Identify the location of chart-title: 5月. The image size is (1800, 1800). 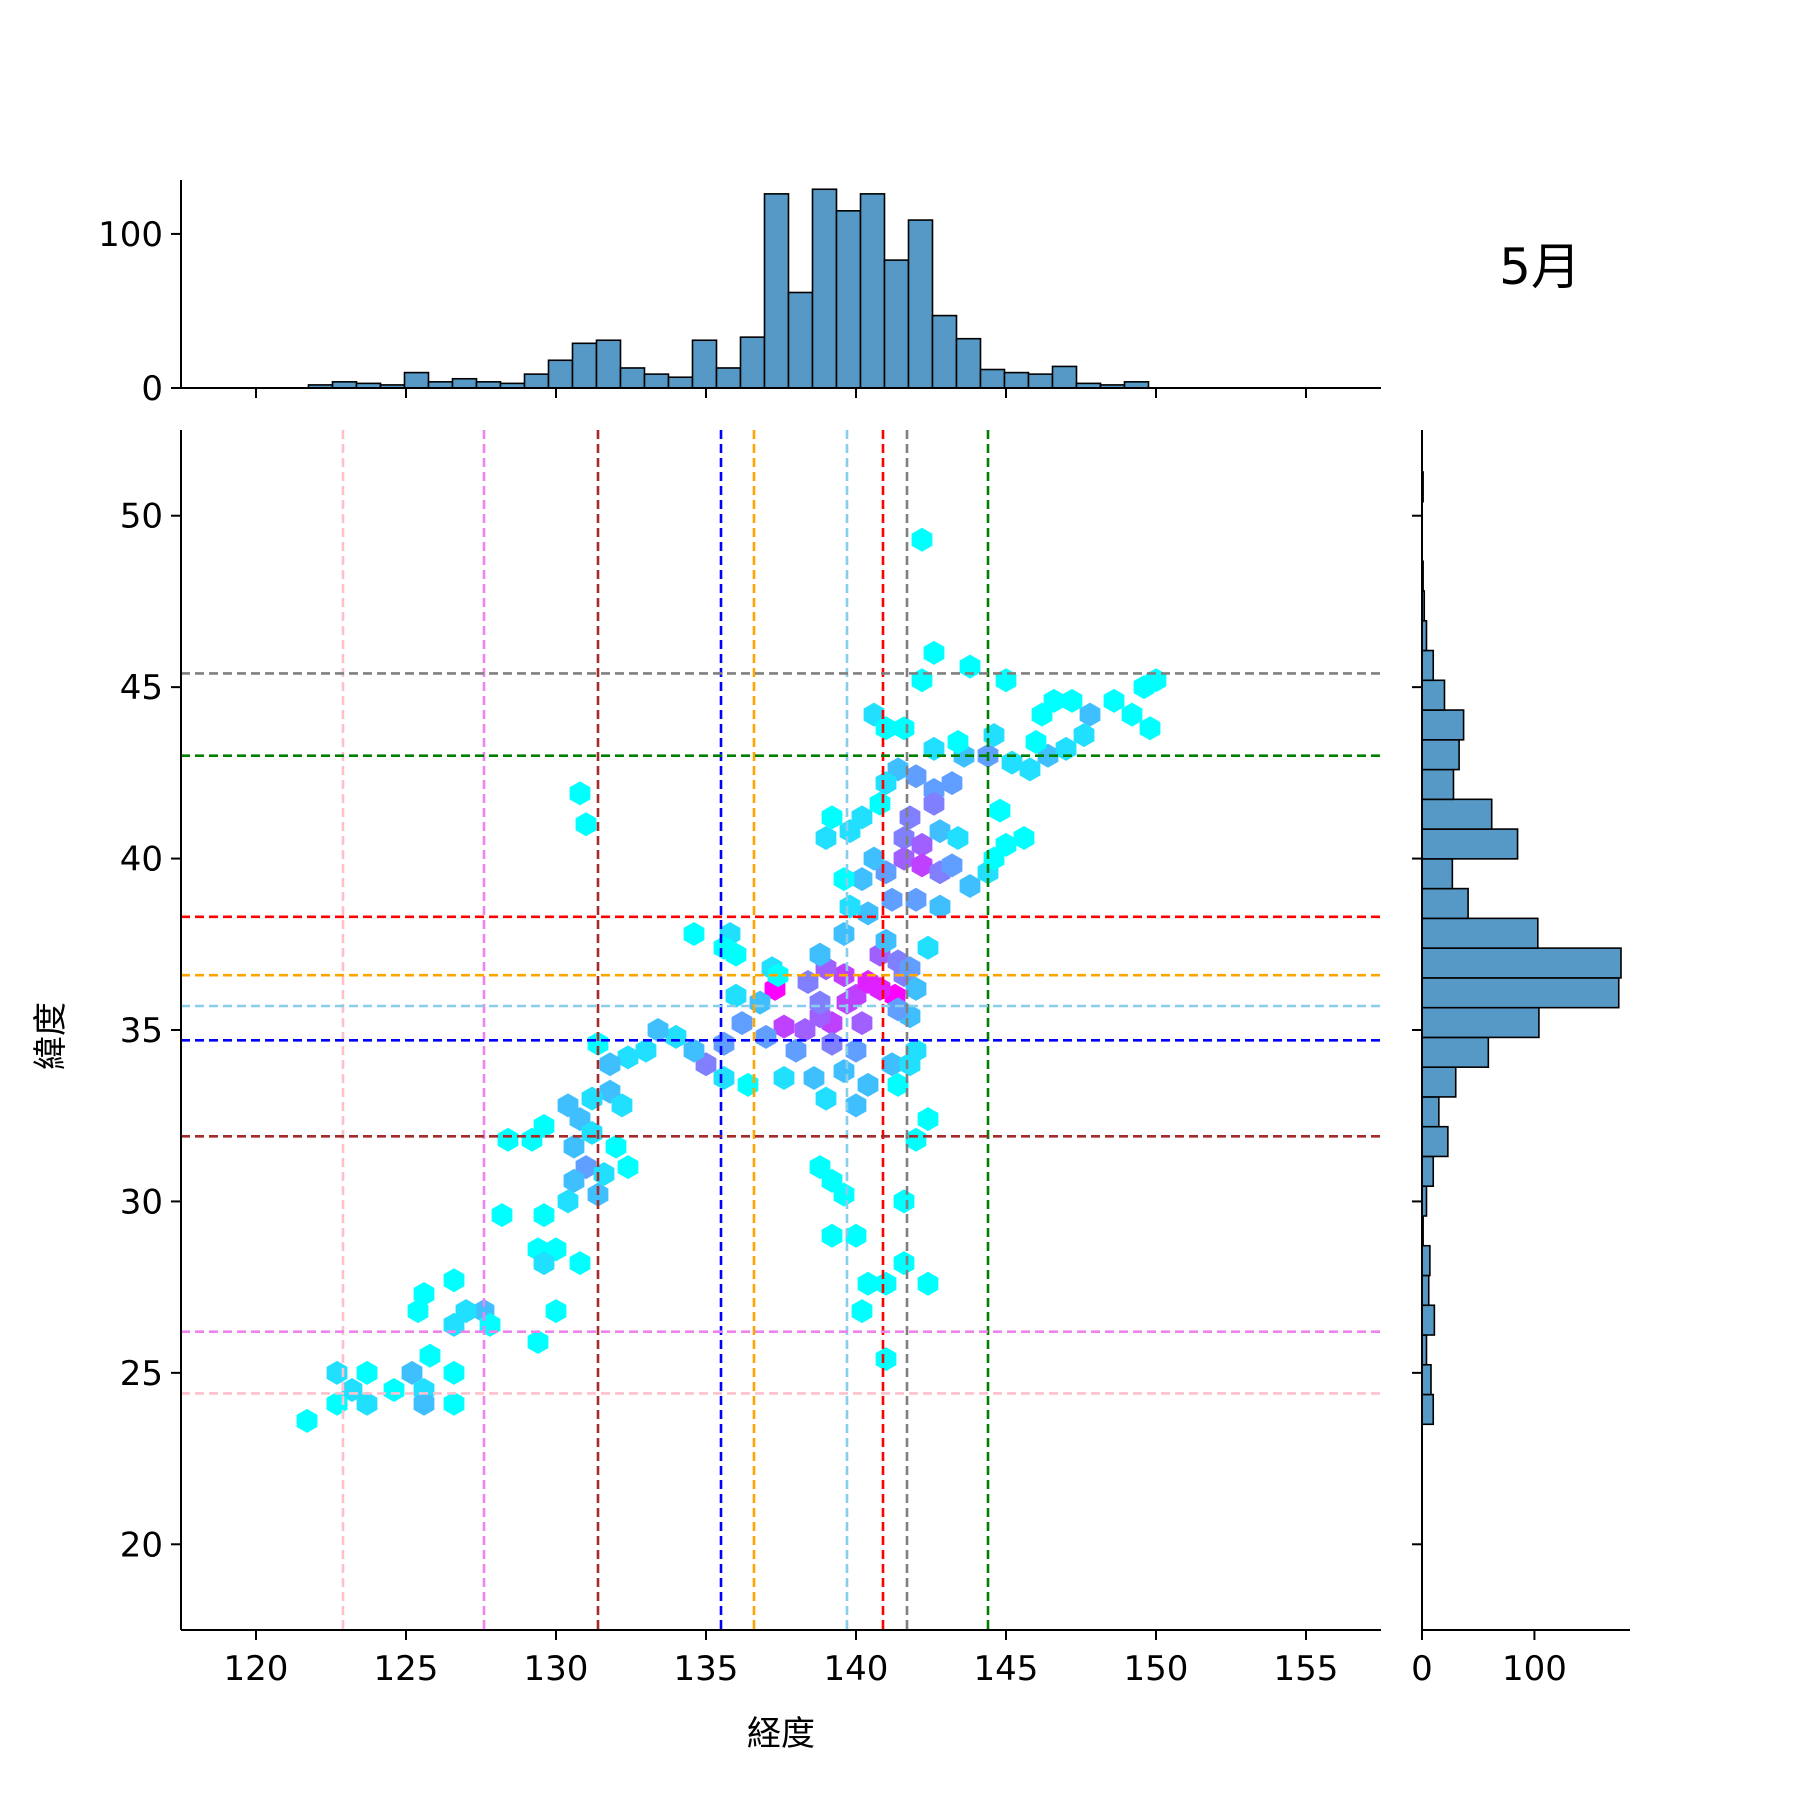
(1540, 267).